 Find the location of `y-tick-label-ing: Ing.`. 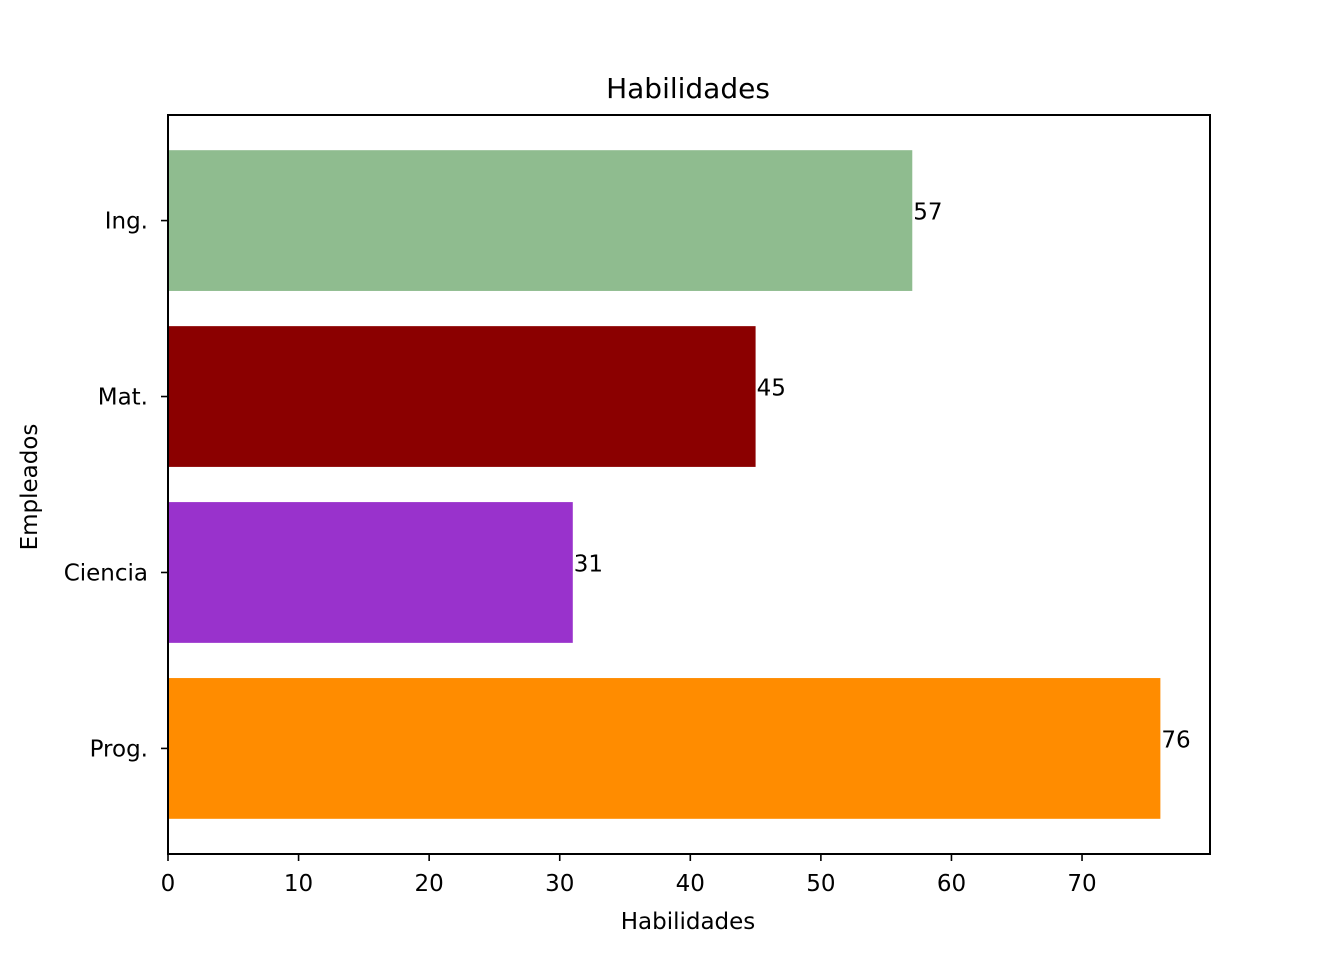

y-tick-label-ing: Ing. is located at coordinates (126, 222).